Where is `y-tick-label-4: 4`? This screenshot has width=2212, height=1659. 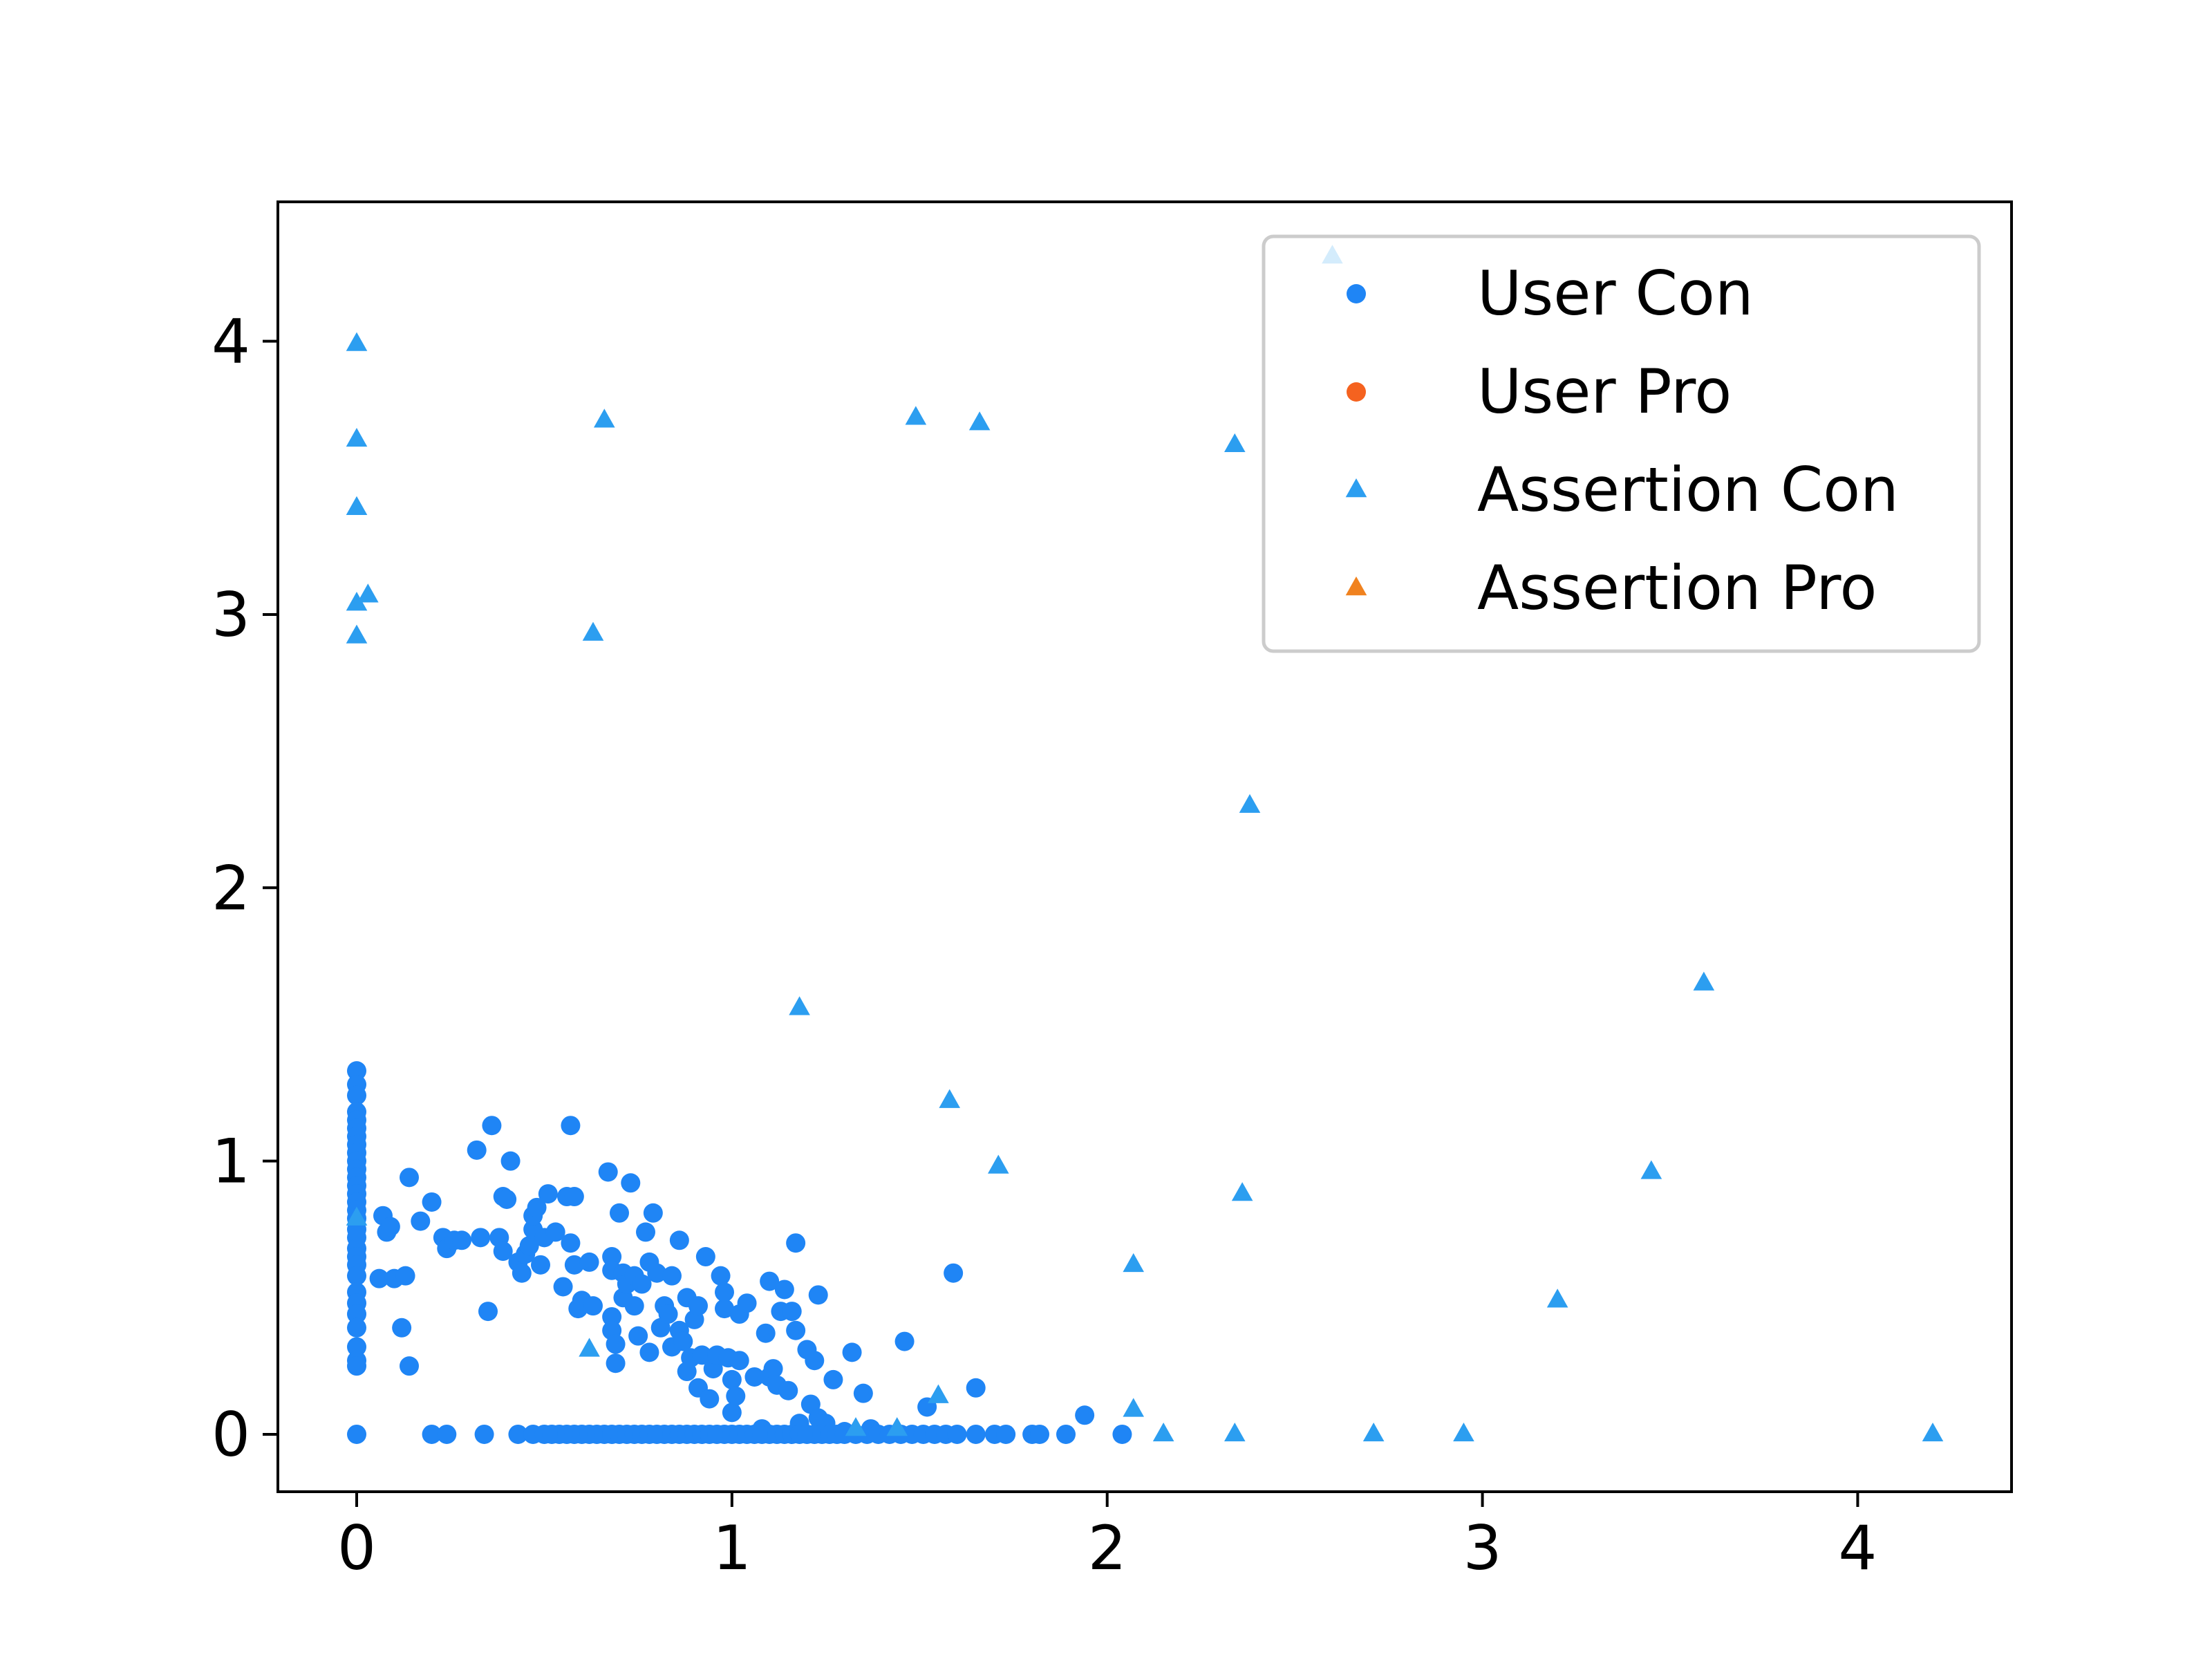
y-tick-label-4: 4 is located at coordinates (231, 341).